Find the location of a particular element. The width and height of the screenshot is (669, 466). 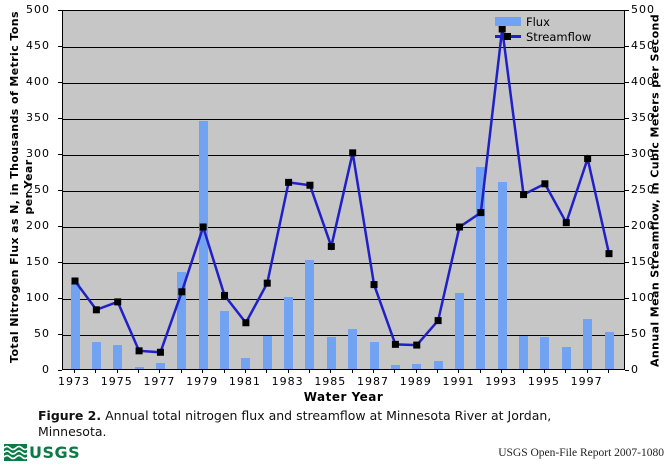

streamflow-marker-1994 is located at coordinates (524, 195).